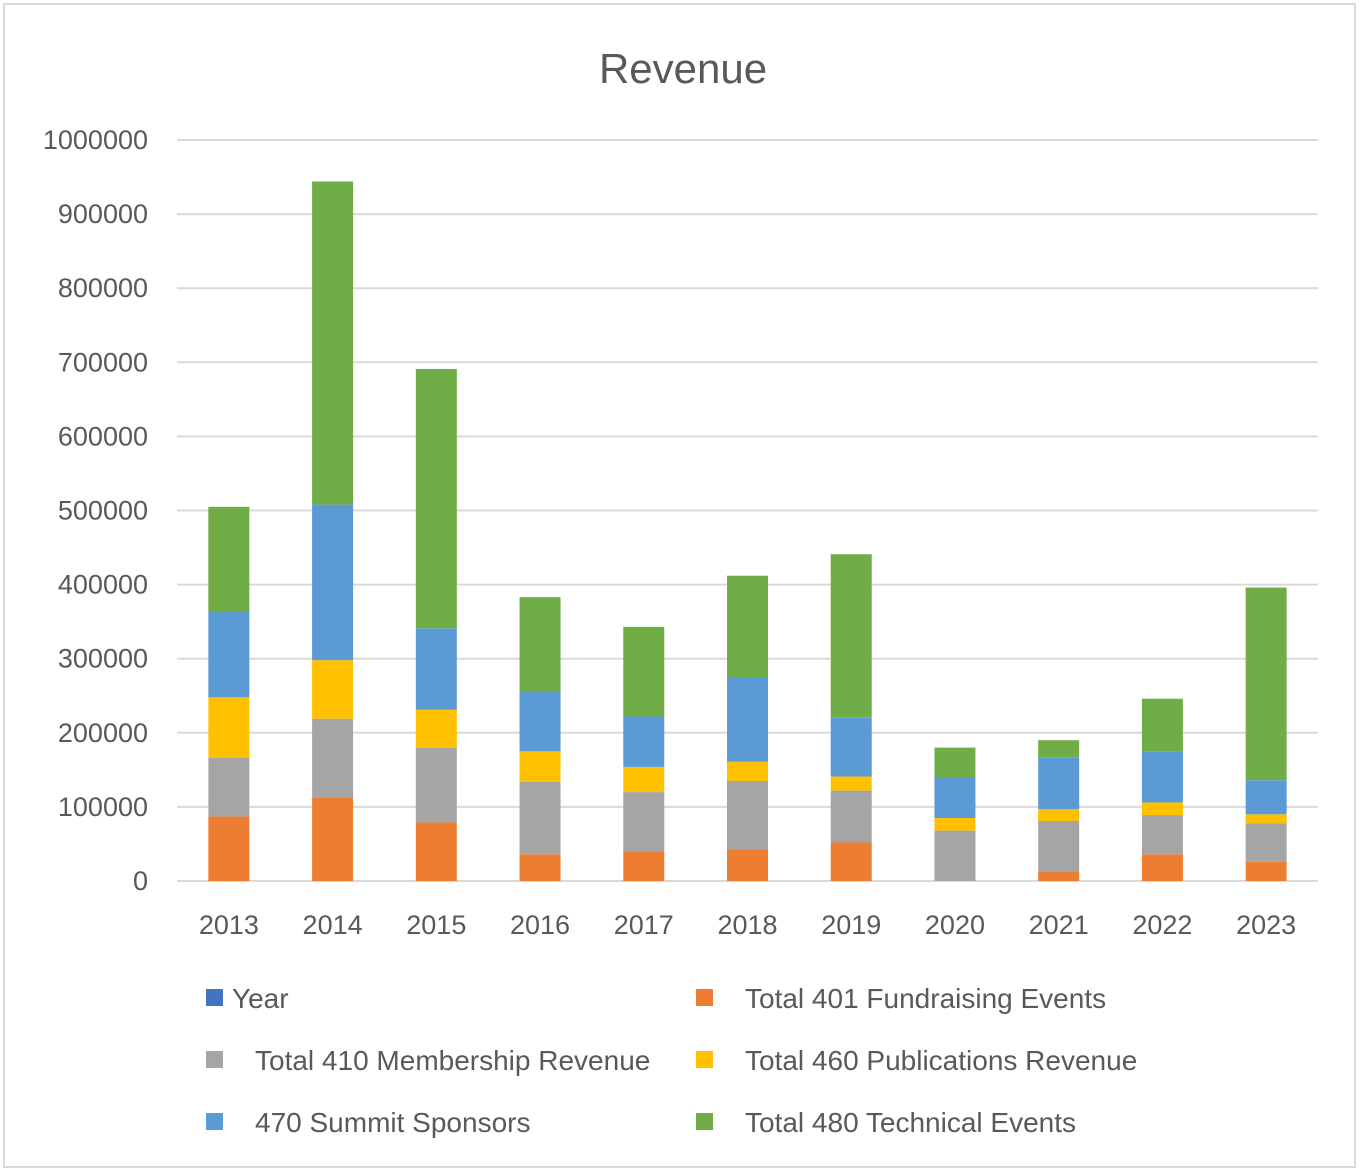 The image size is (1361, 1173). I want to click on legend-item: Total 401 Fundraising Events, so click(901, 998).